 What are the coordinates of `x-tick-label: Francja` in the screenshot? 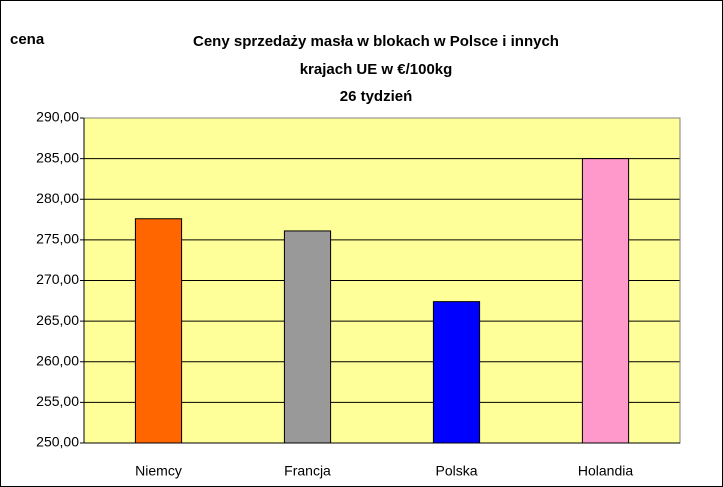 It's located at (307, 471).